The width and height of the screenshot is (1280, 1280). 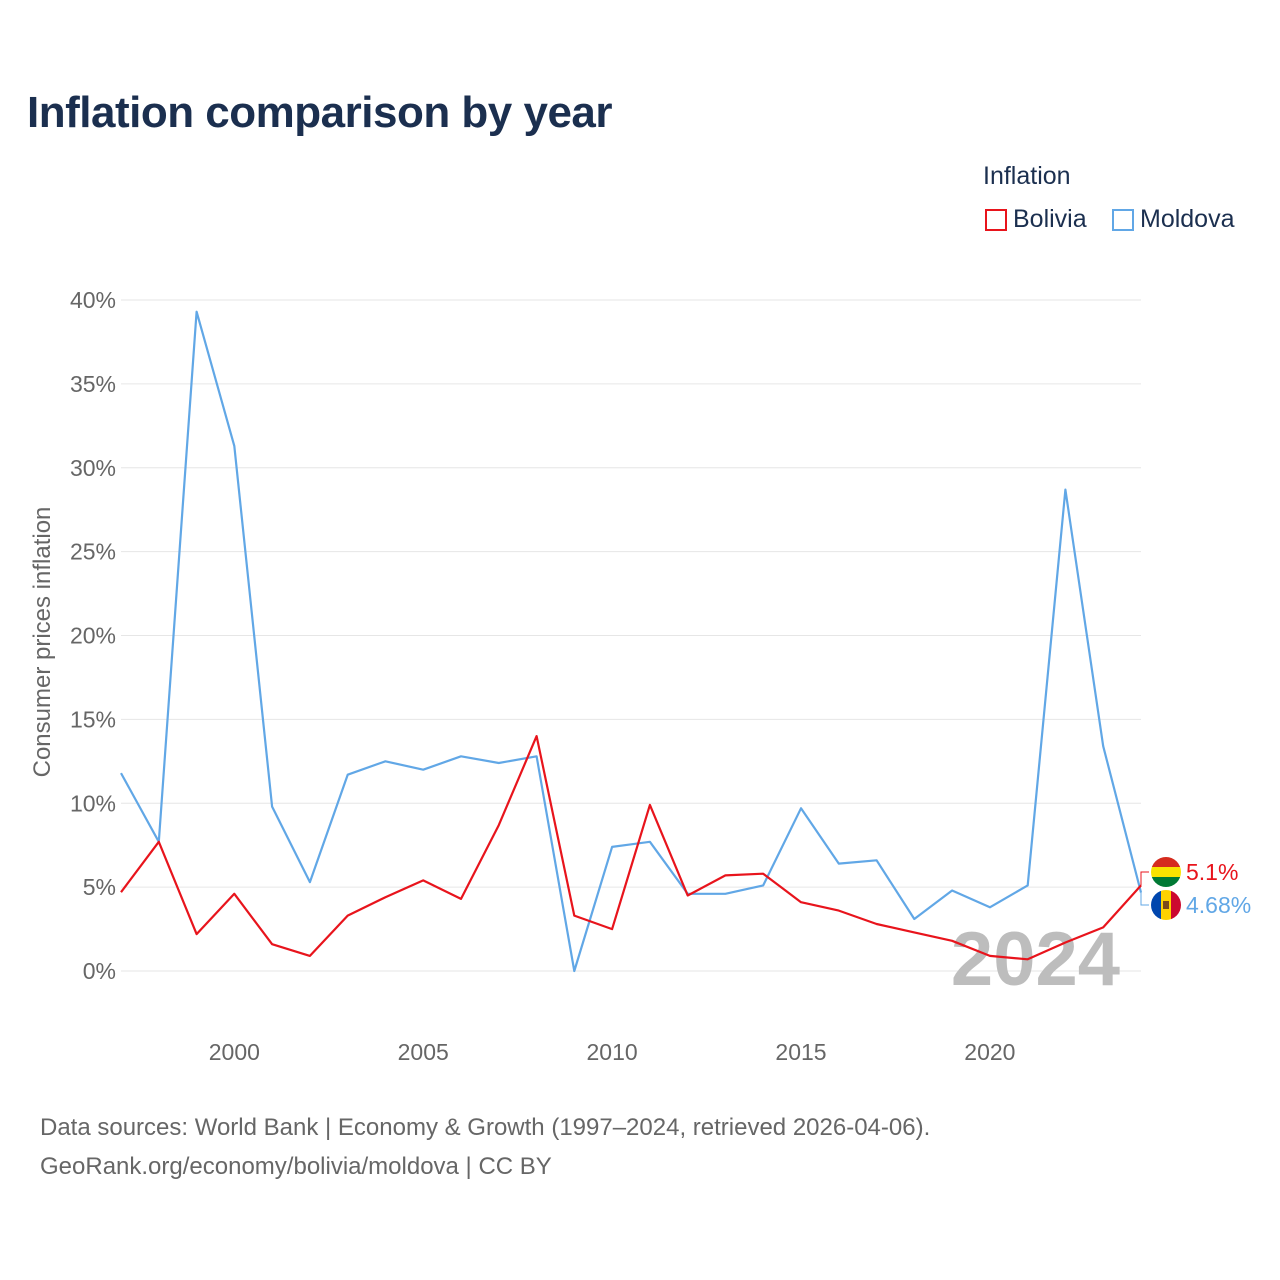 What do you see at coordinates (42, 642) in the screenshot?
I see `y-axis-label: Consumer prices inflation` at bounding box center [42, 642].